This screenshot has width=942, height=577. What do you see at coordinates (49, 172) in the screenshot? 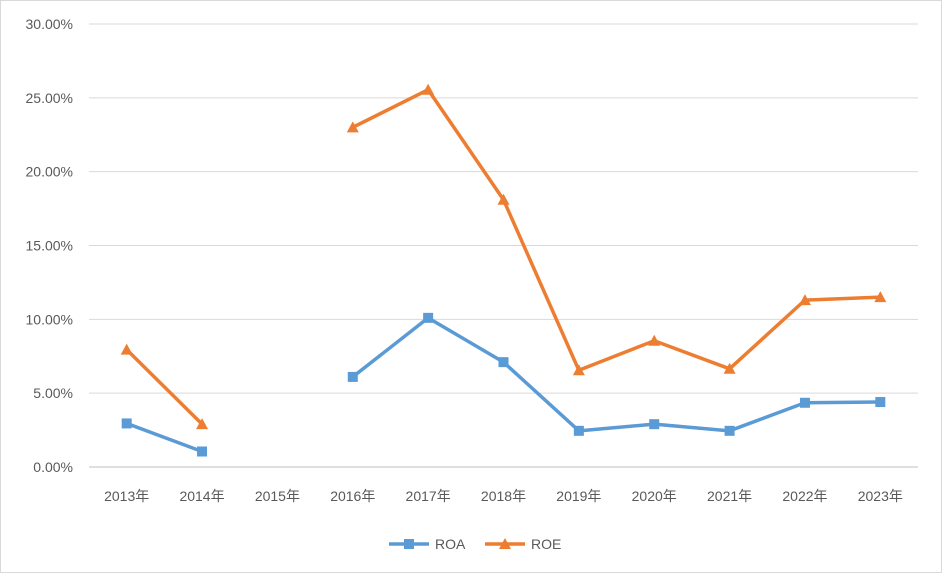
I see `y-tick-label: 20.00%` at bounding box center [49, 172].